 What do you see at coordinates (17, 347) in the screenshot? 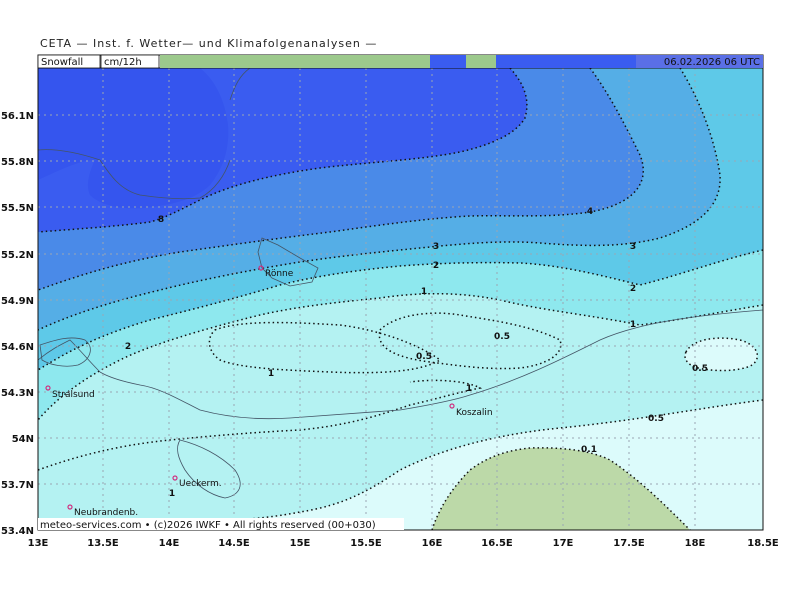
I see `lat-tick-label: 54.6N` at bounding box center [17, 347].